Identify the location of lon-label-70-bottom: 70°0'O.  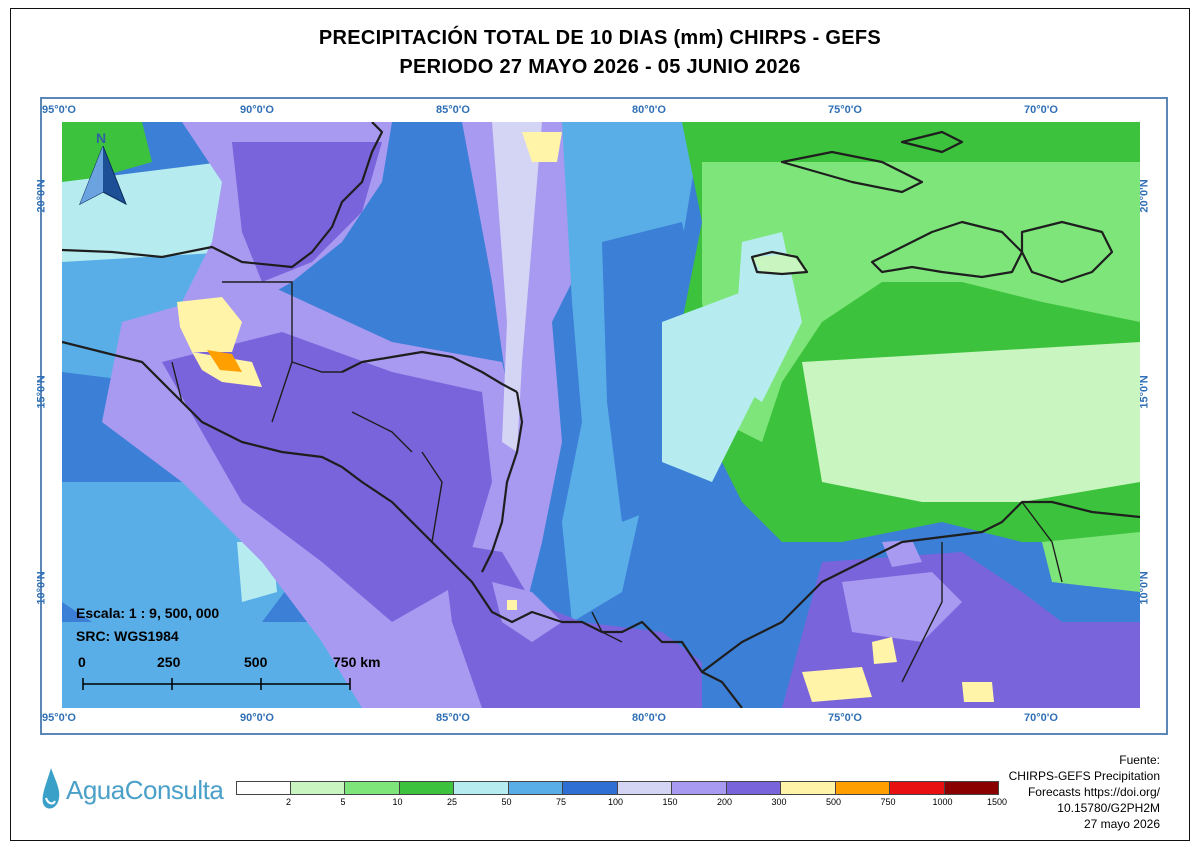
(1041, 718).